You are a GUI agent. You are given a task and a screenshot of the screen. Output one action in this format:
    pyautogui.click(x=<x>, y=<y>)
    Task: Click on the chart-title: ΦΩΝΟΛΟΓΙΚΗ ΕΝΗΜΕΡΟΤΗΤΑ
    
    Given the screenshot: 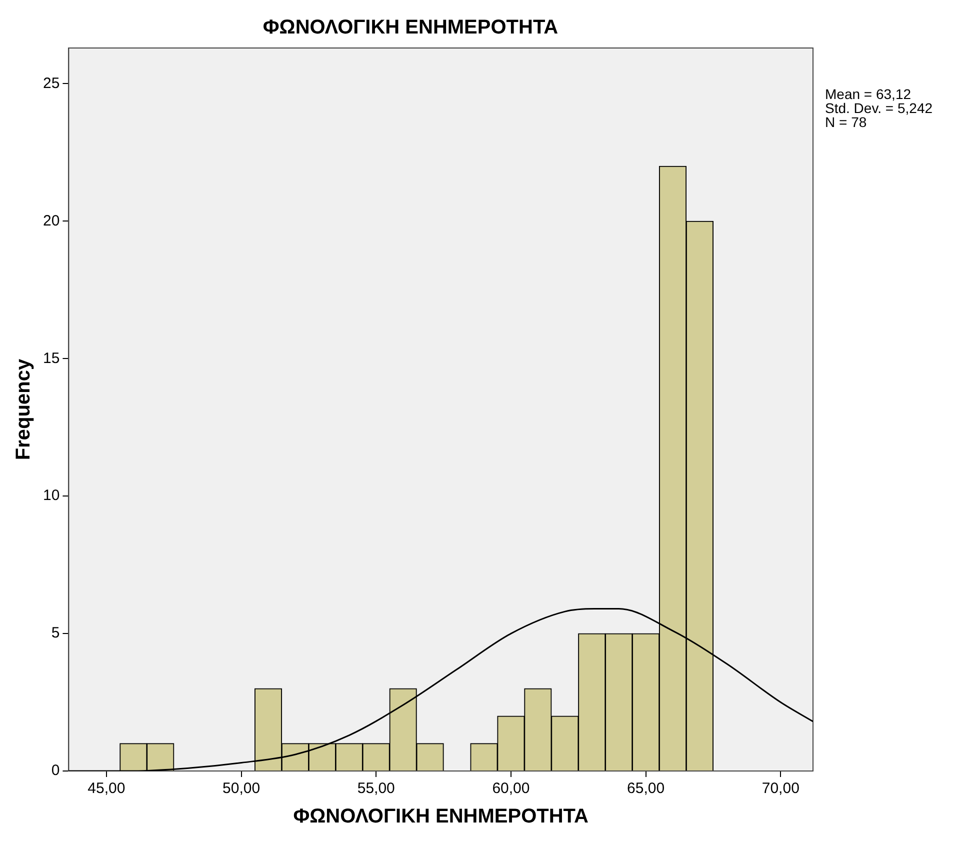 What is the action you would take?
    pyautogui.click(x=410, y=27)
    